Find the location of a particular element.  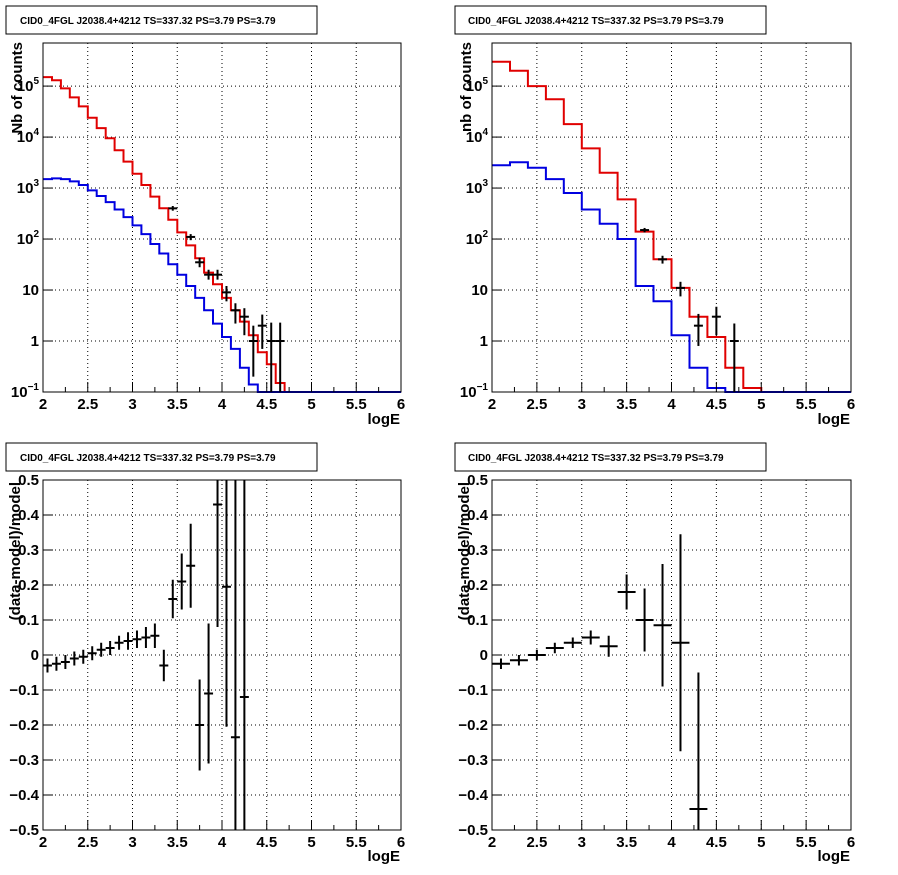

y-tick-label: −0.3 is located at coordinates (24, 760).